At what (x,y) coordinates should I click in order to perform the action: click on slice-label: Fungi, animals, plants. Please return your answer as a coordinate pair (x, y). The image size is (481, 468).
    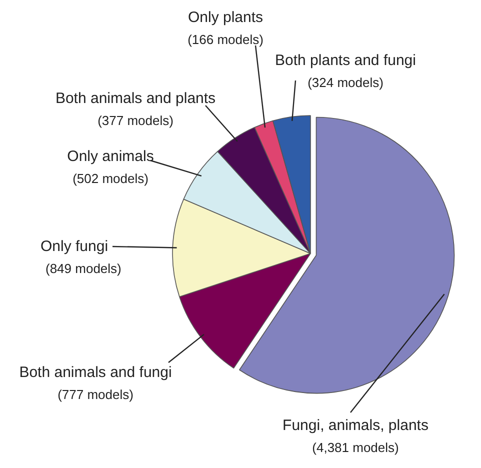
    Looking at the image, I should click on (355, 425).